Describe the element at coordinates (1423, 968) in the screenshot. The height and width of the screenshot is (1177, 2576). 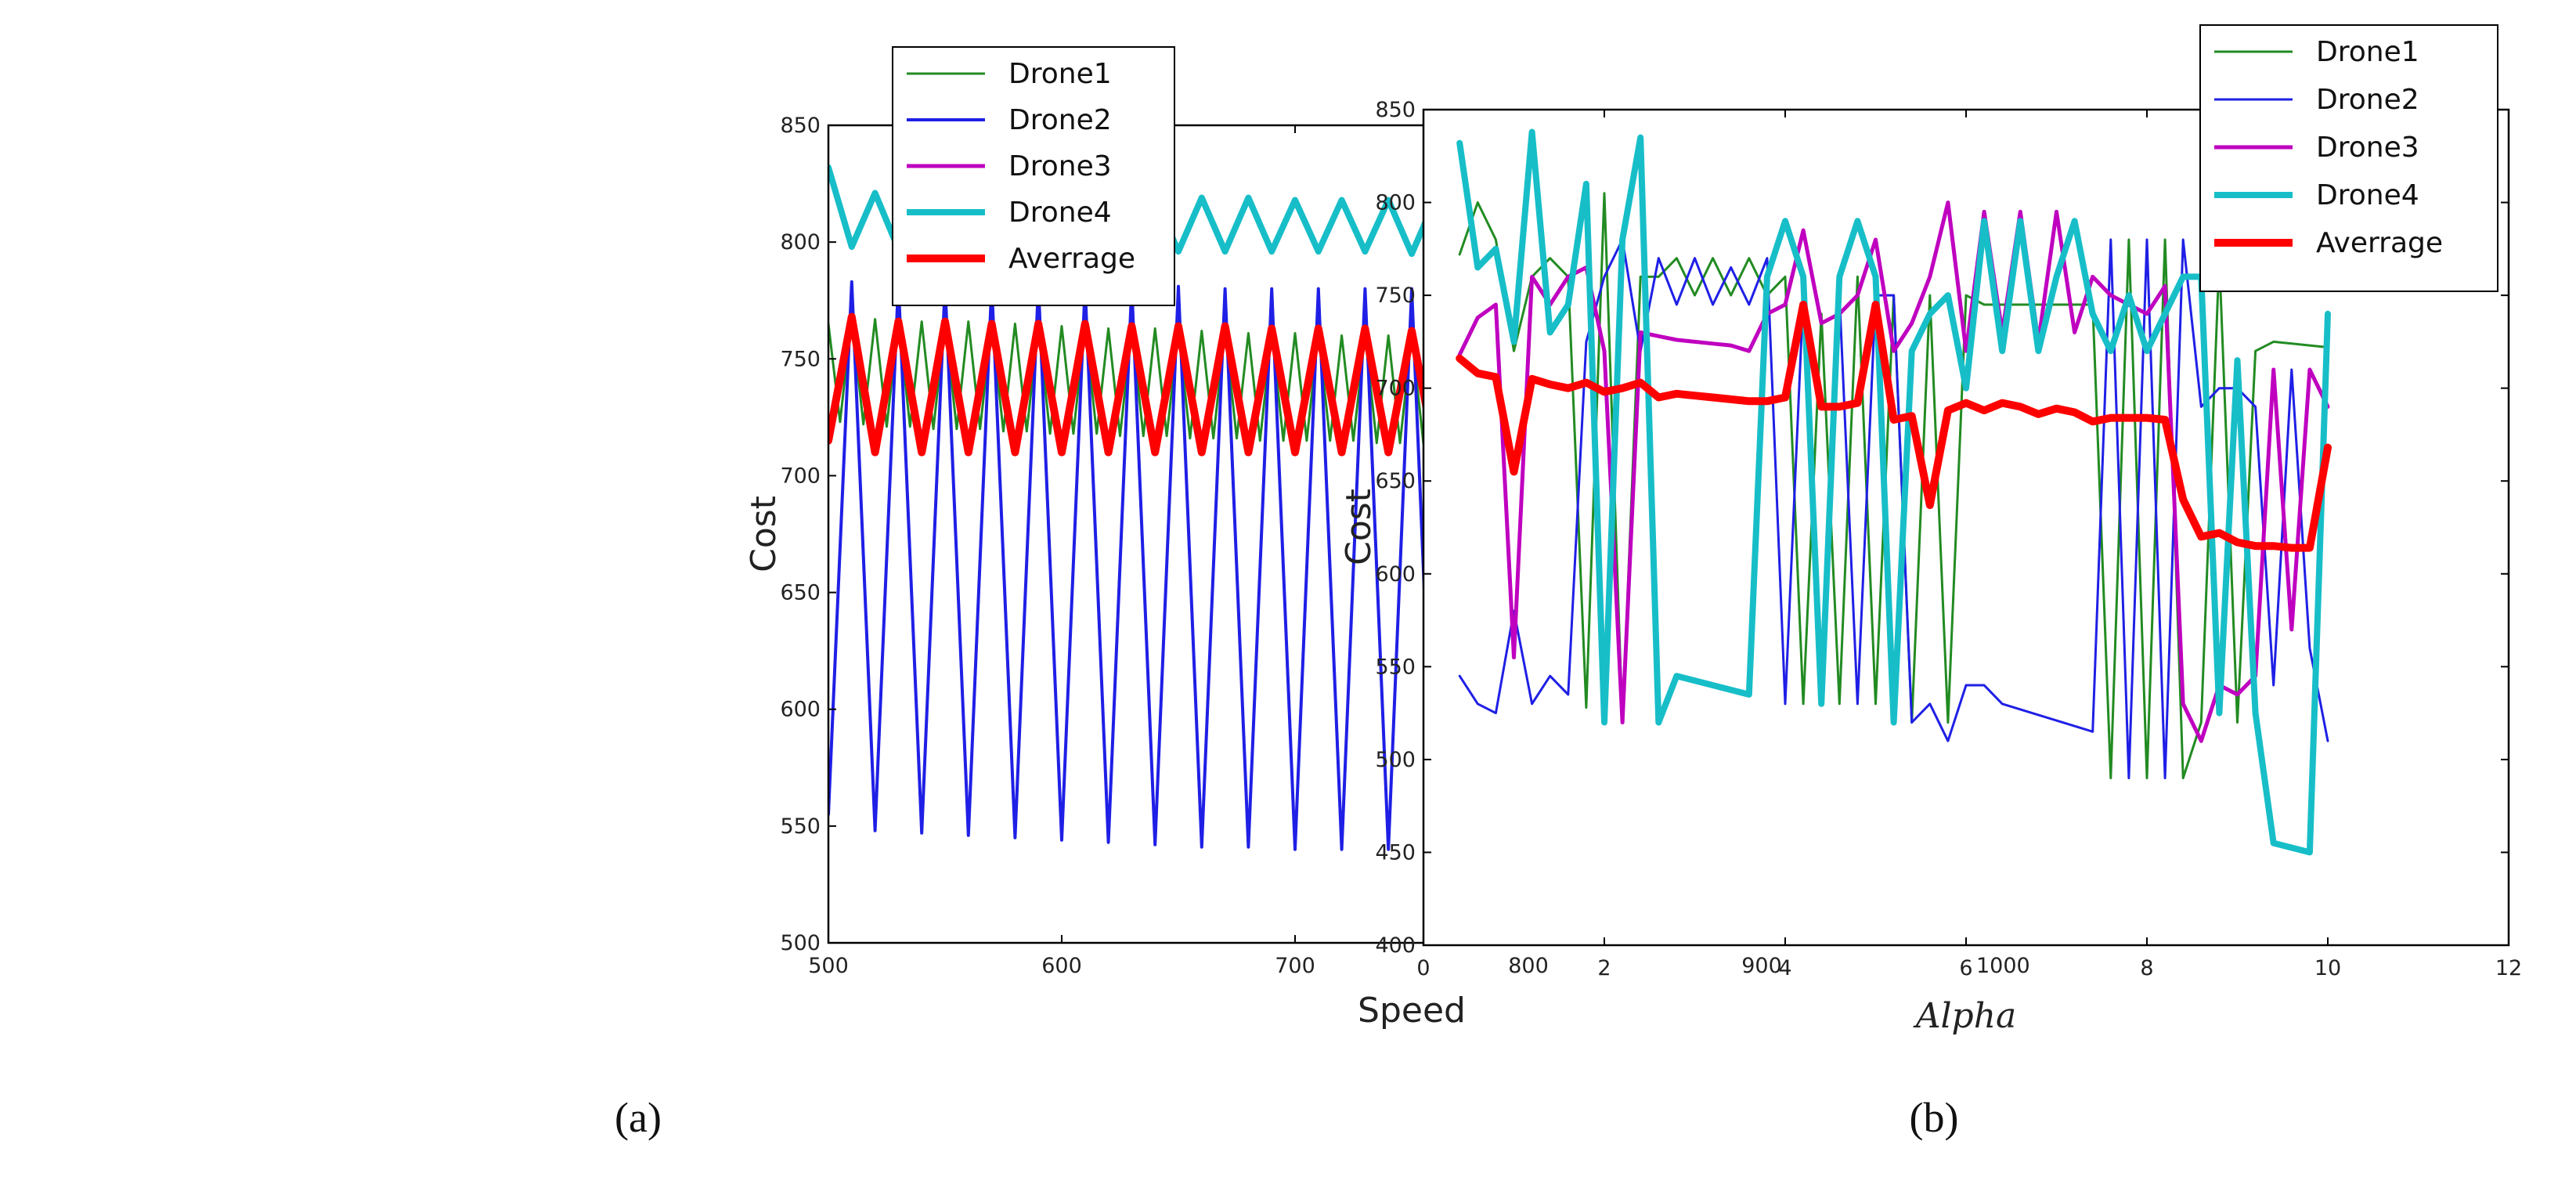
I see `x-tick-label: 0` at that location.